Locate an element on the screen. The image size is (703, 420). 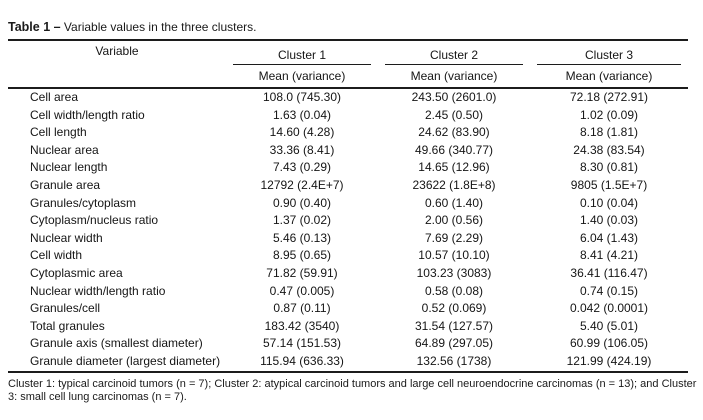
subheader-cluster1: Mean (variance) is located at coordinates (302, 77).